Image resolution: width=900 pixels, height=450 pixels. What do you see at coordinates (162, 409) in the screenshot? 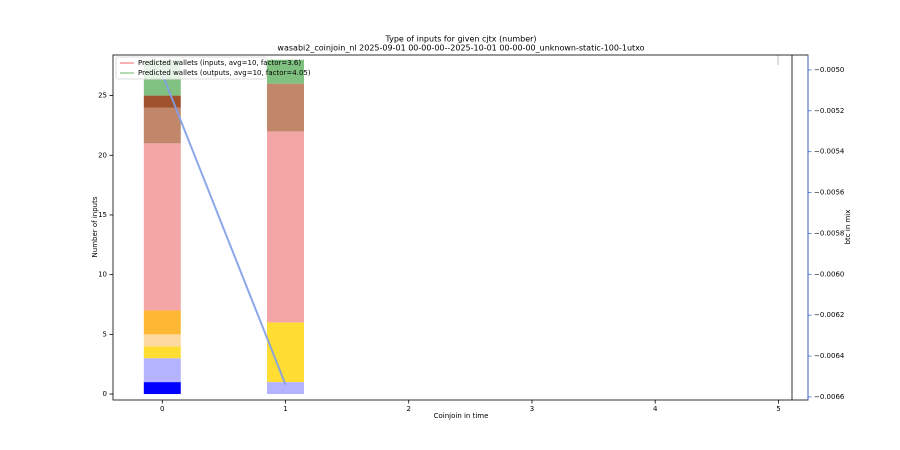
I see `x-tick-label: 0` at bounding box center [162, 409].